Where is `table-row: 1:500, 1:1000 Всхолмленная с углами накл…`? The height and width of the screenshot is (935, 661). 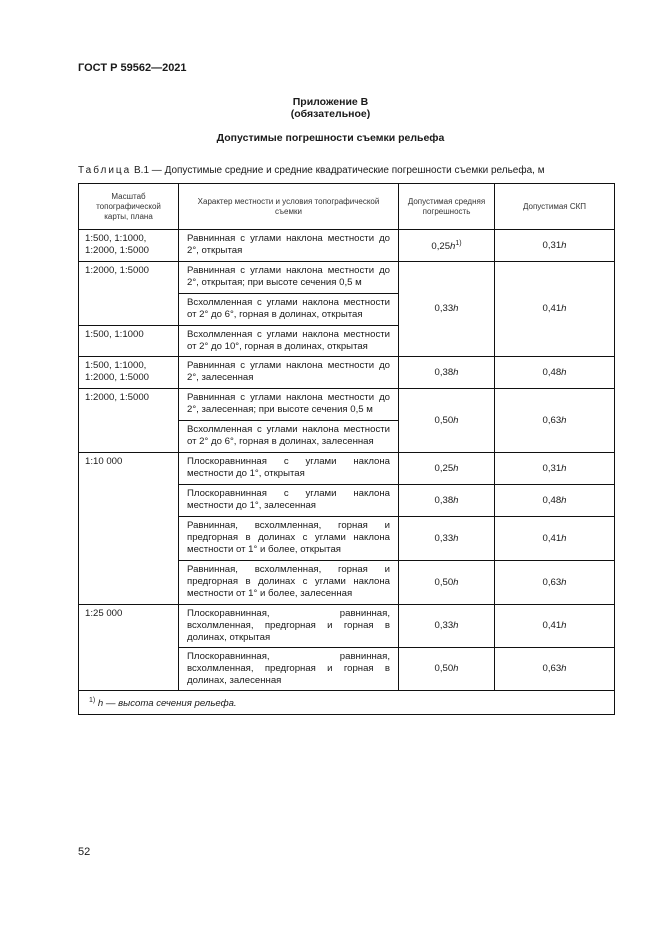
table-row: 1:500, 1:1000 Всхолмленная с углами накл… is located at coordinates (346, 341).